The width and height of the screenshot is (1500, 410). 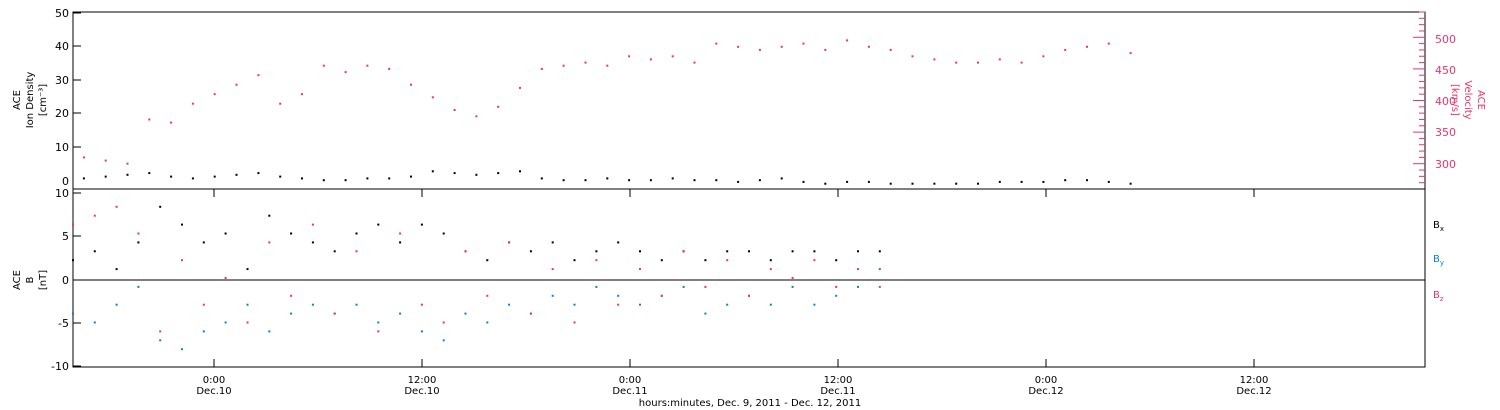 I want to click on density-ylabel-line-2: Ion Density, so click(x=30, y=100).